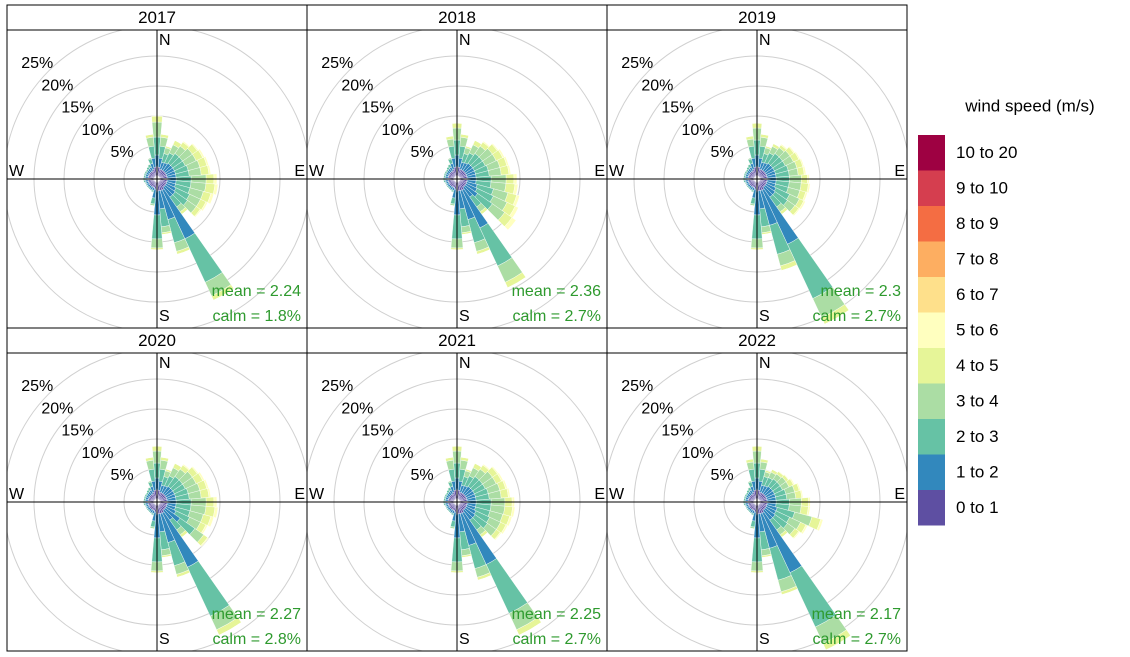 Image resolution: width=1130 pixels, height=657 pixels. Describe the element at coordinates (977, 330) in the screenshot. I see `legend-label: 5 to 6` at that location.